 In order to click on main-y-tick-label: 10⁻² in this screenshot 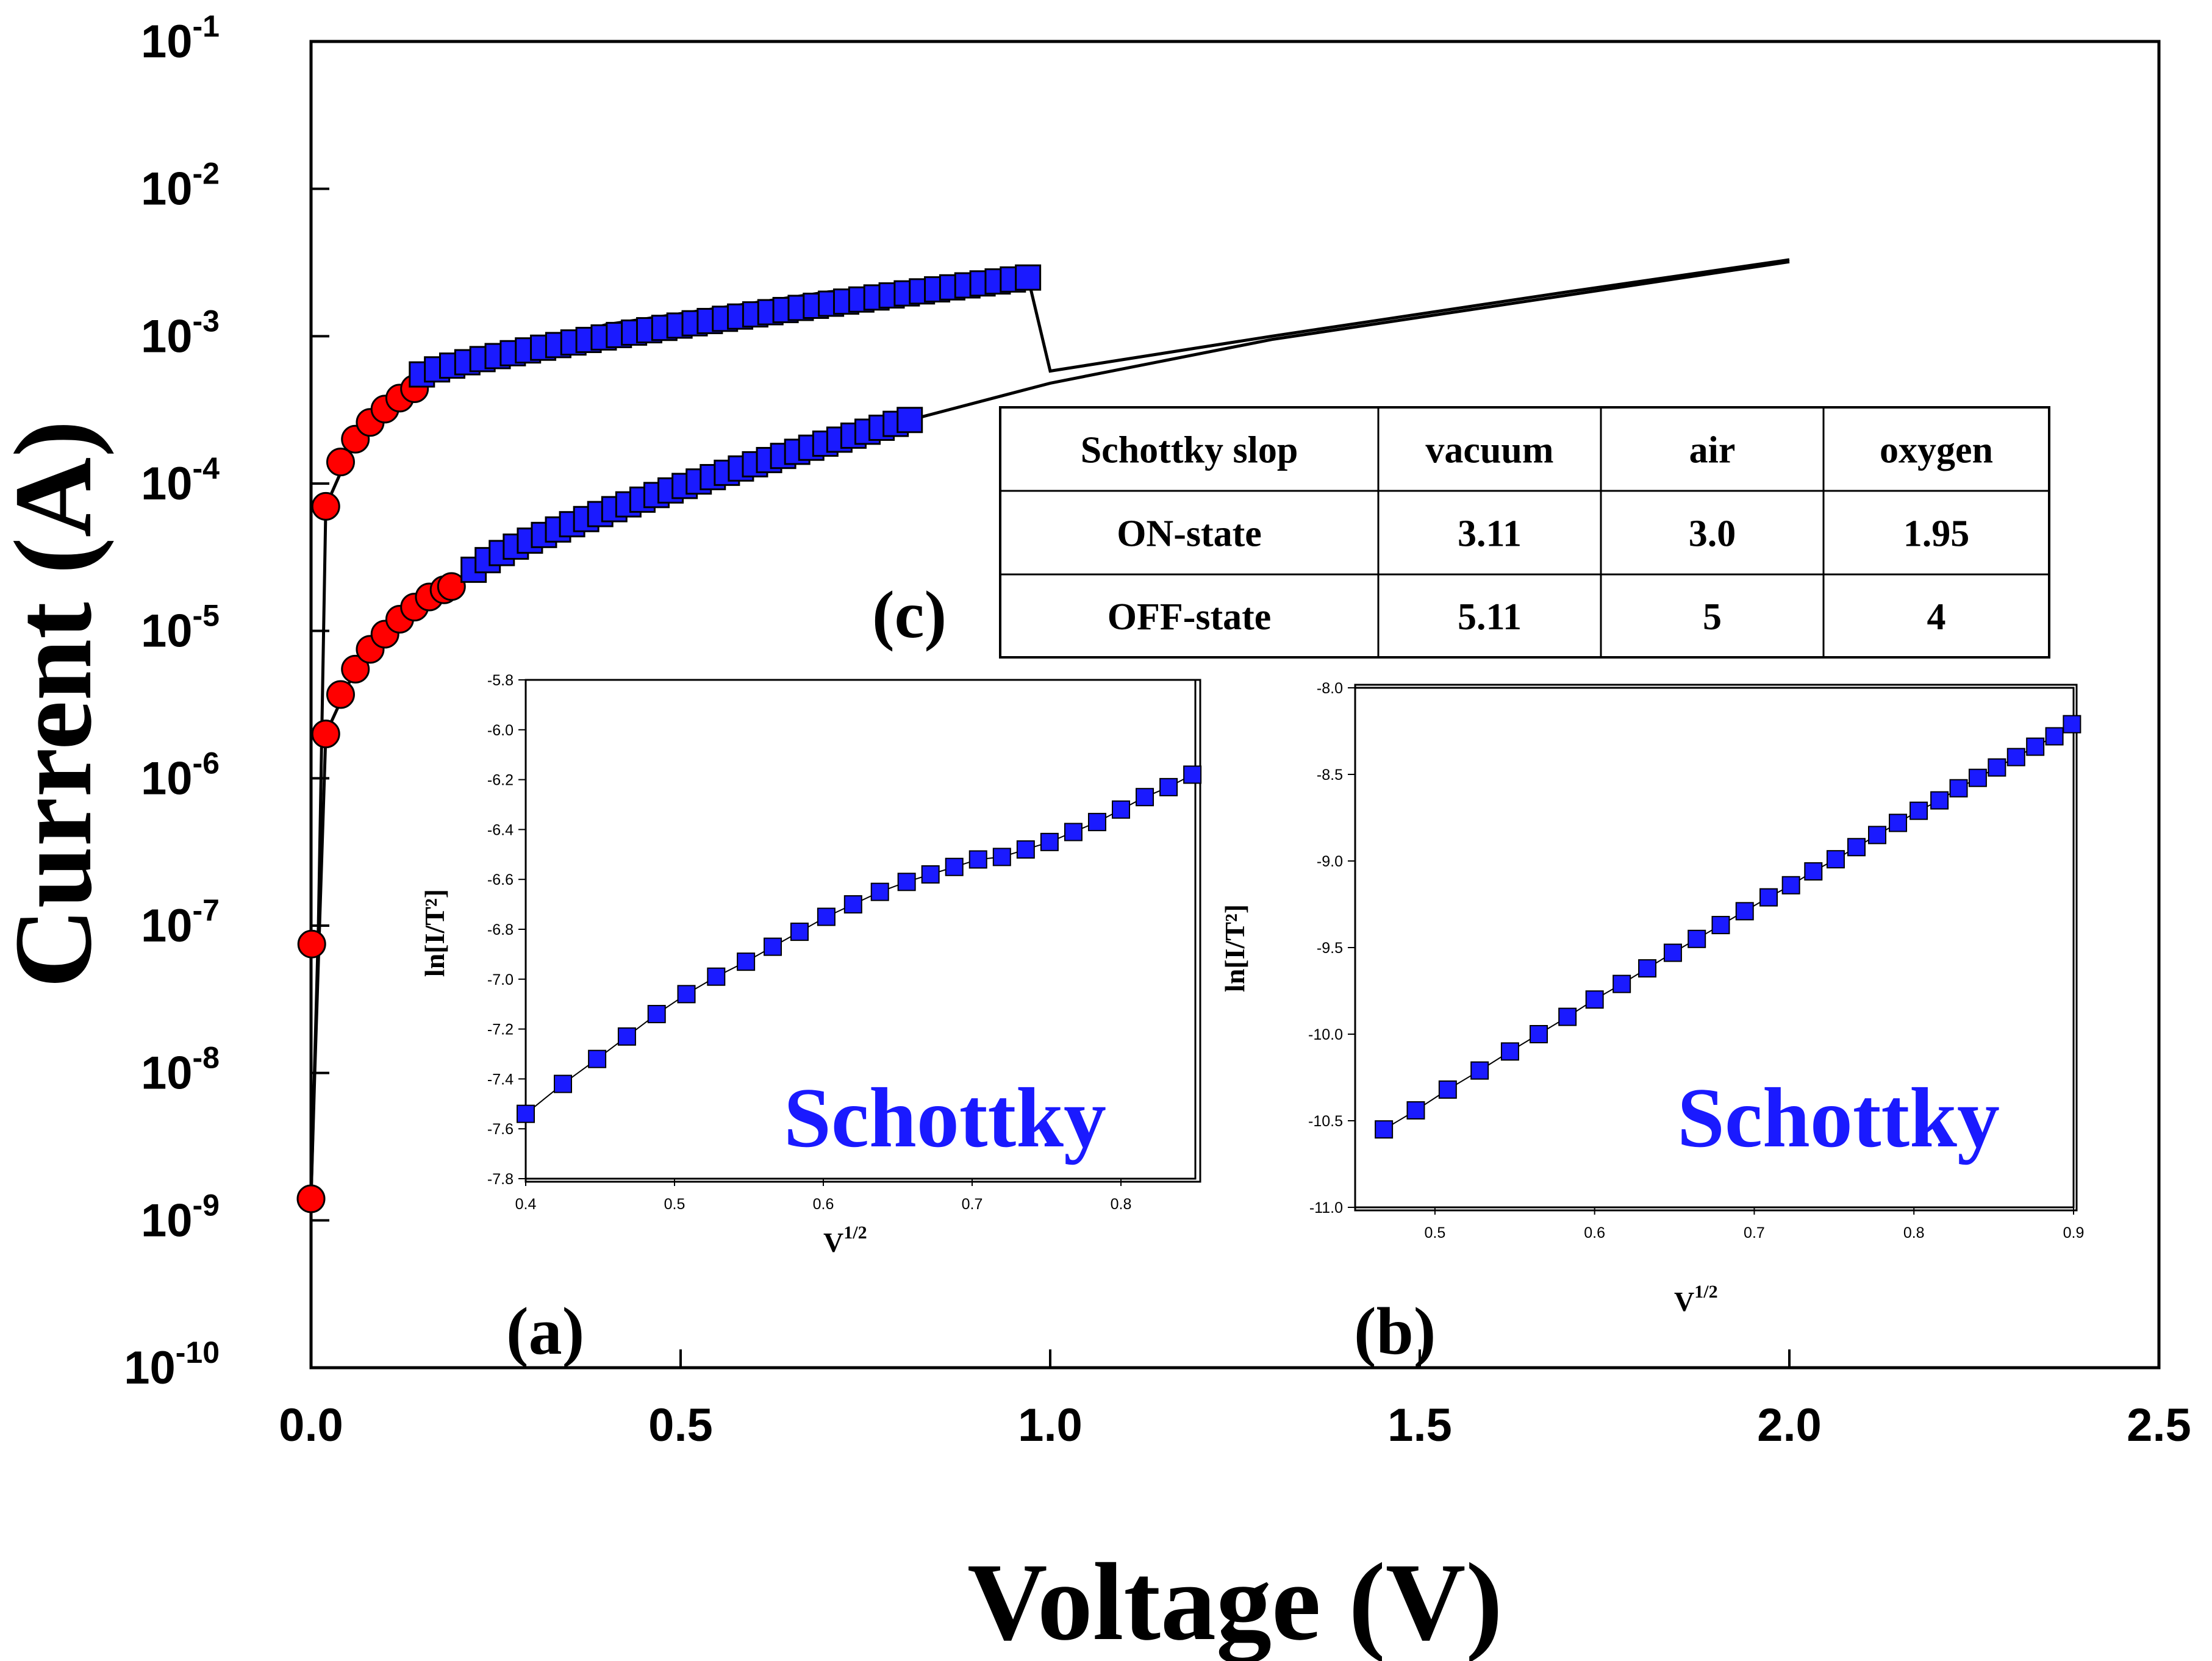, I will do `click(180, 186)`.